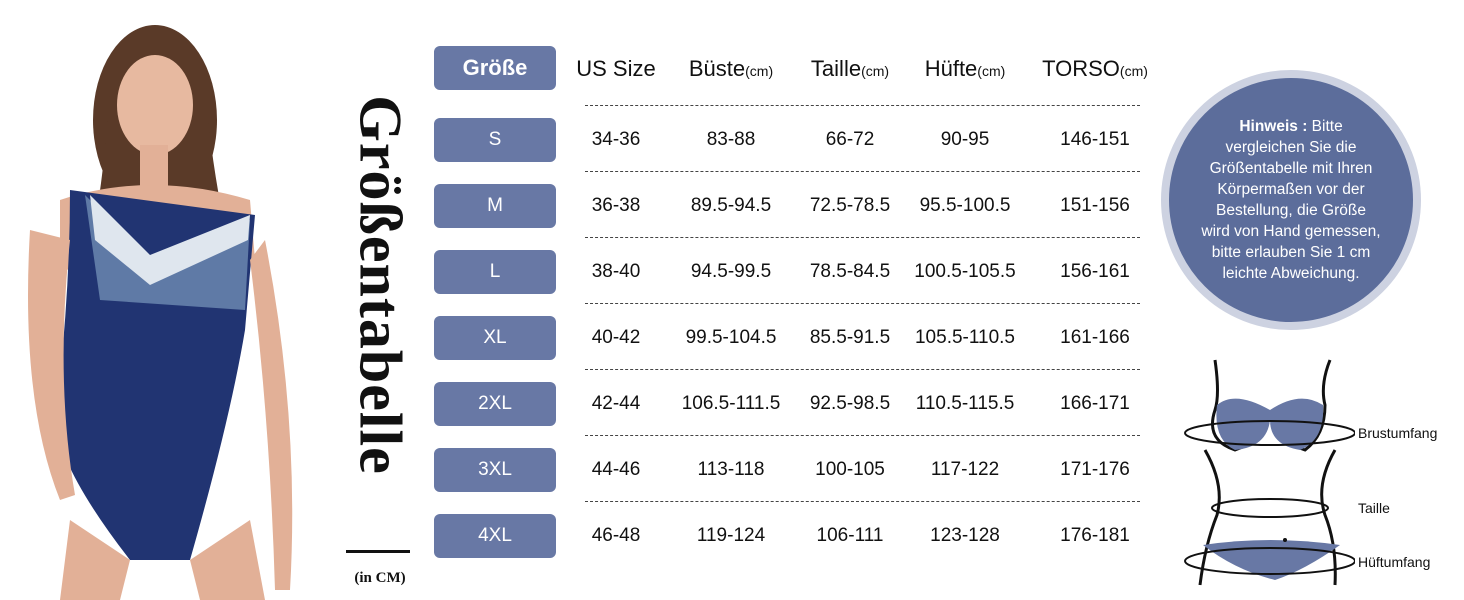 Image resolution: width=1464 pixels, height=600 pixels. What do you see at coordinates (1095, 139) in the screenshot?
I see `table-cell: 146-151` at bounding box center [1095, 139].